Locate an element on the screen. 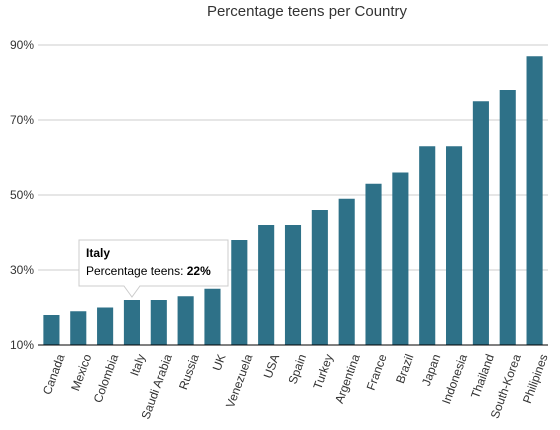  bar-turkey is located at coordinates (319, 277).